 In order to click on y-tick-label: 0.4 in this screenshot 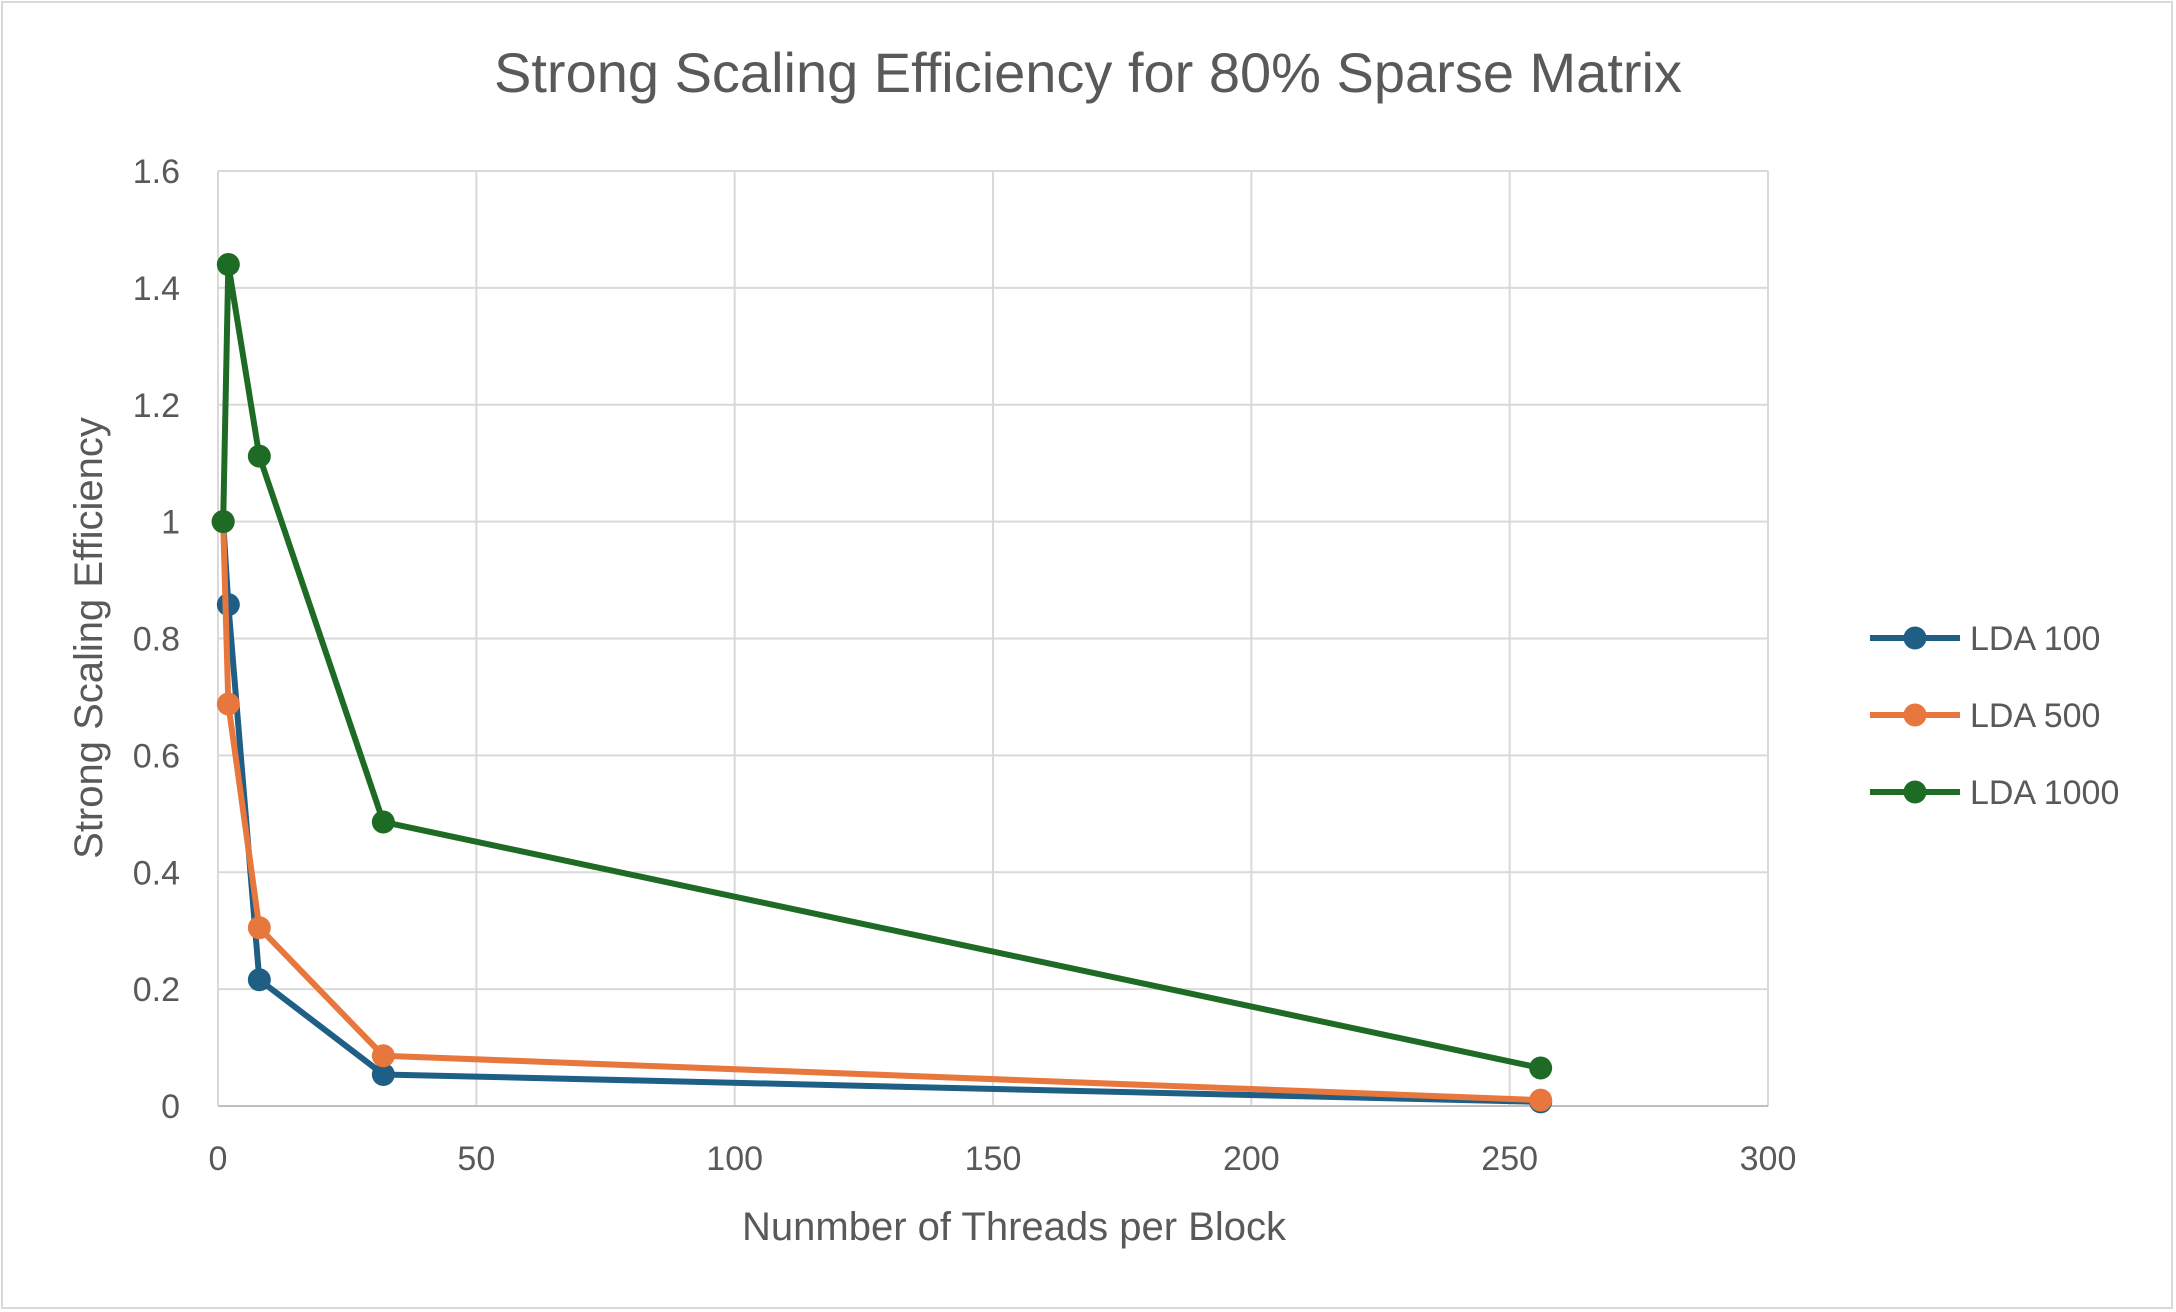, I will do `click(156, 873)`.